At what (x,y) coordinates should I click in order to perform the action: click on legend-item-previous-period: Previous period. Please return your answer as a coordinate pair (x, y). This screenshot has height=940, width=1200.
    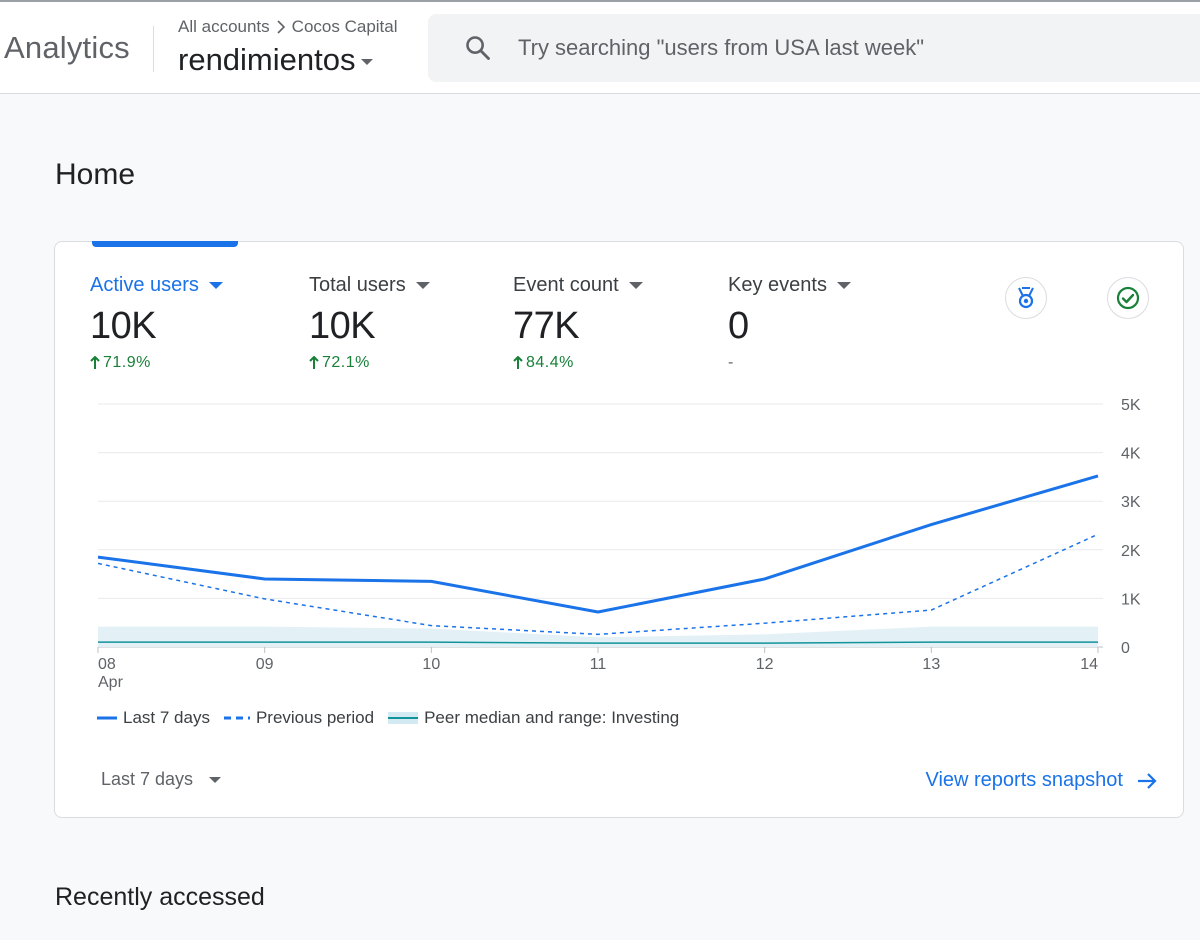
    Looking at the image, I should click on (299, 718).